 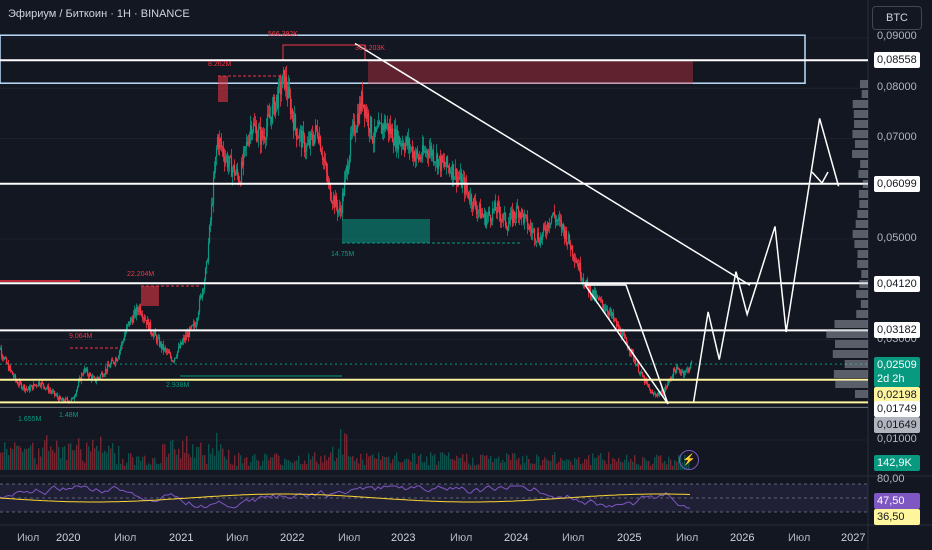 I want to click on x-tick: Июл, so click(x=28, y=538).